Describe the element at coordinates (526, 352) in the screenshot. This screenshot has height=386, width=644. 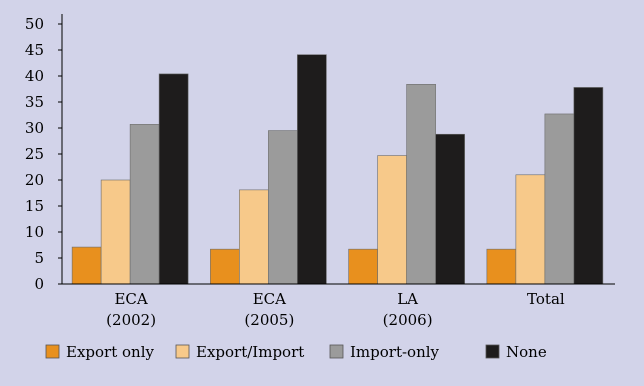
I see `legend-label: None` at that location.